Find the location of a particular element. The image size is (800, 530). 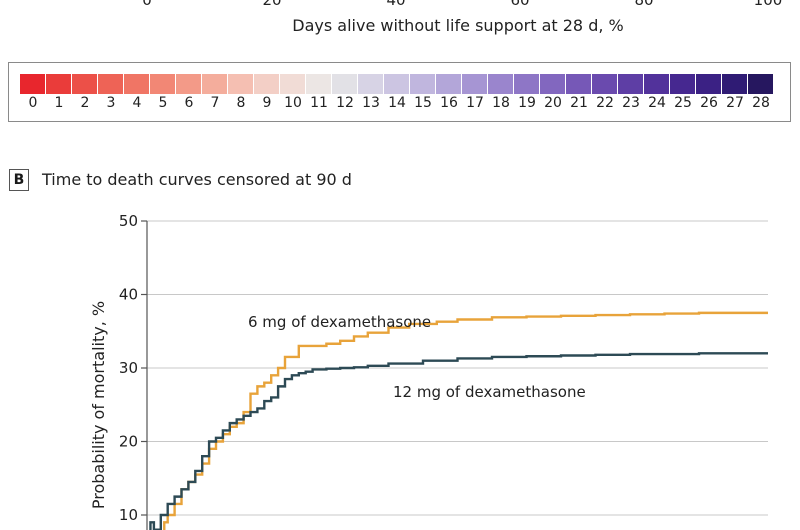

panel-a-x-tick: 0 is located at coordinates (147, 4).